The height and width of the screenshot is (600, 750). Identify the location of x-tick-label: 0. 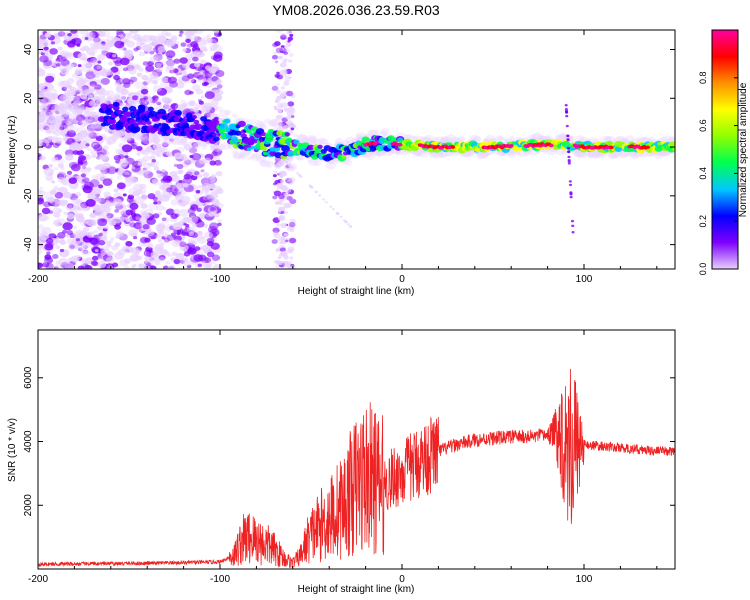
(402, 579).